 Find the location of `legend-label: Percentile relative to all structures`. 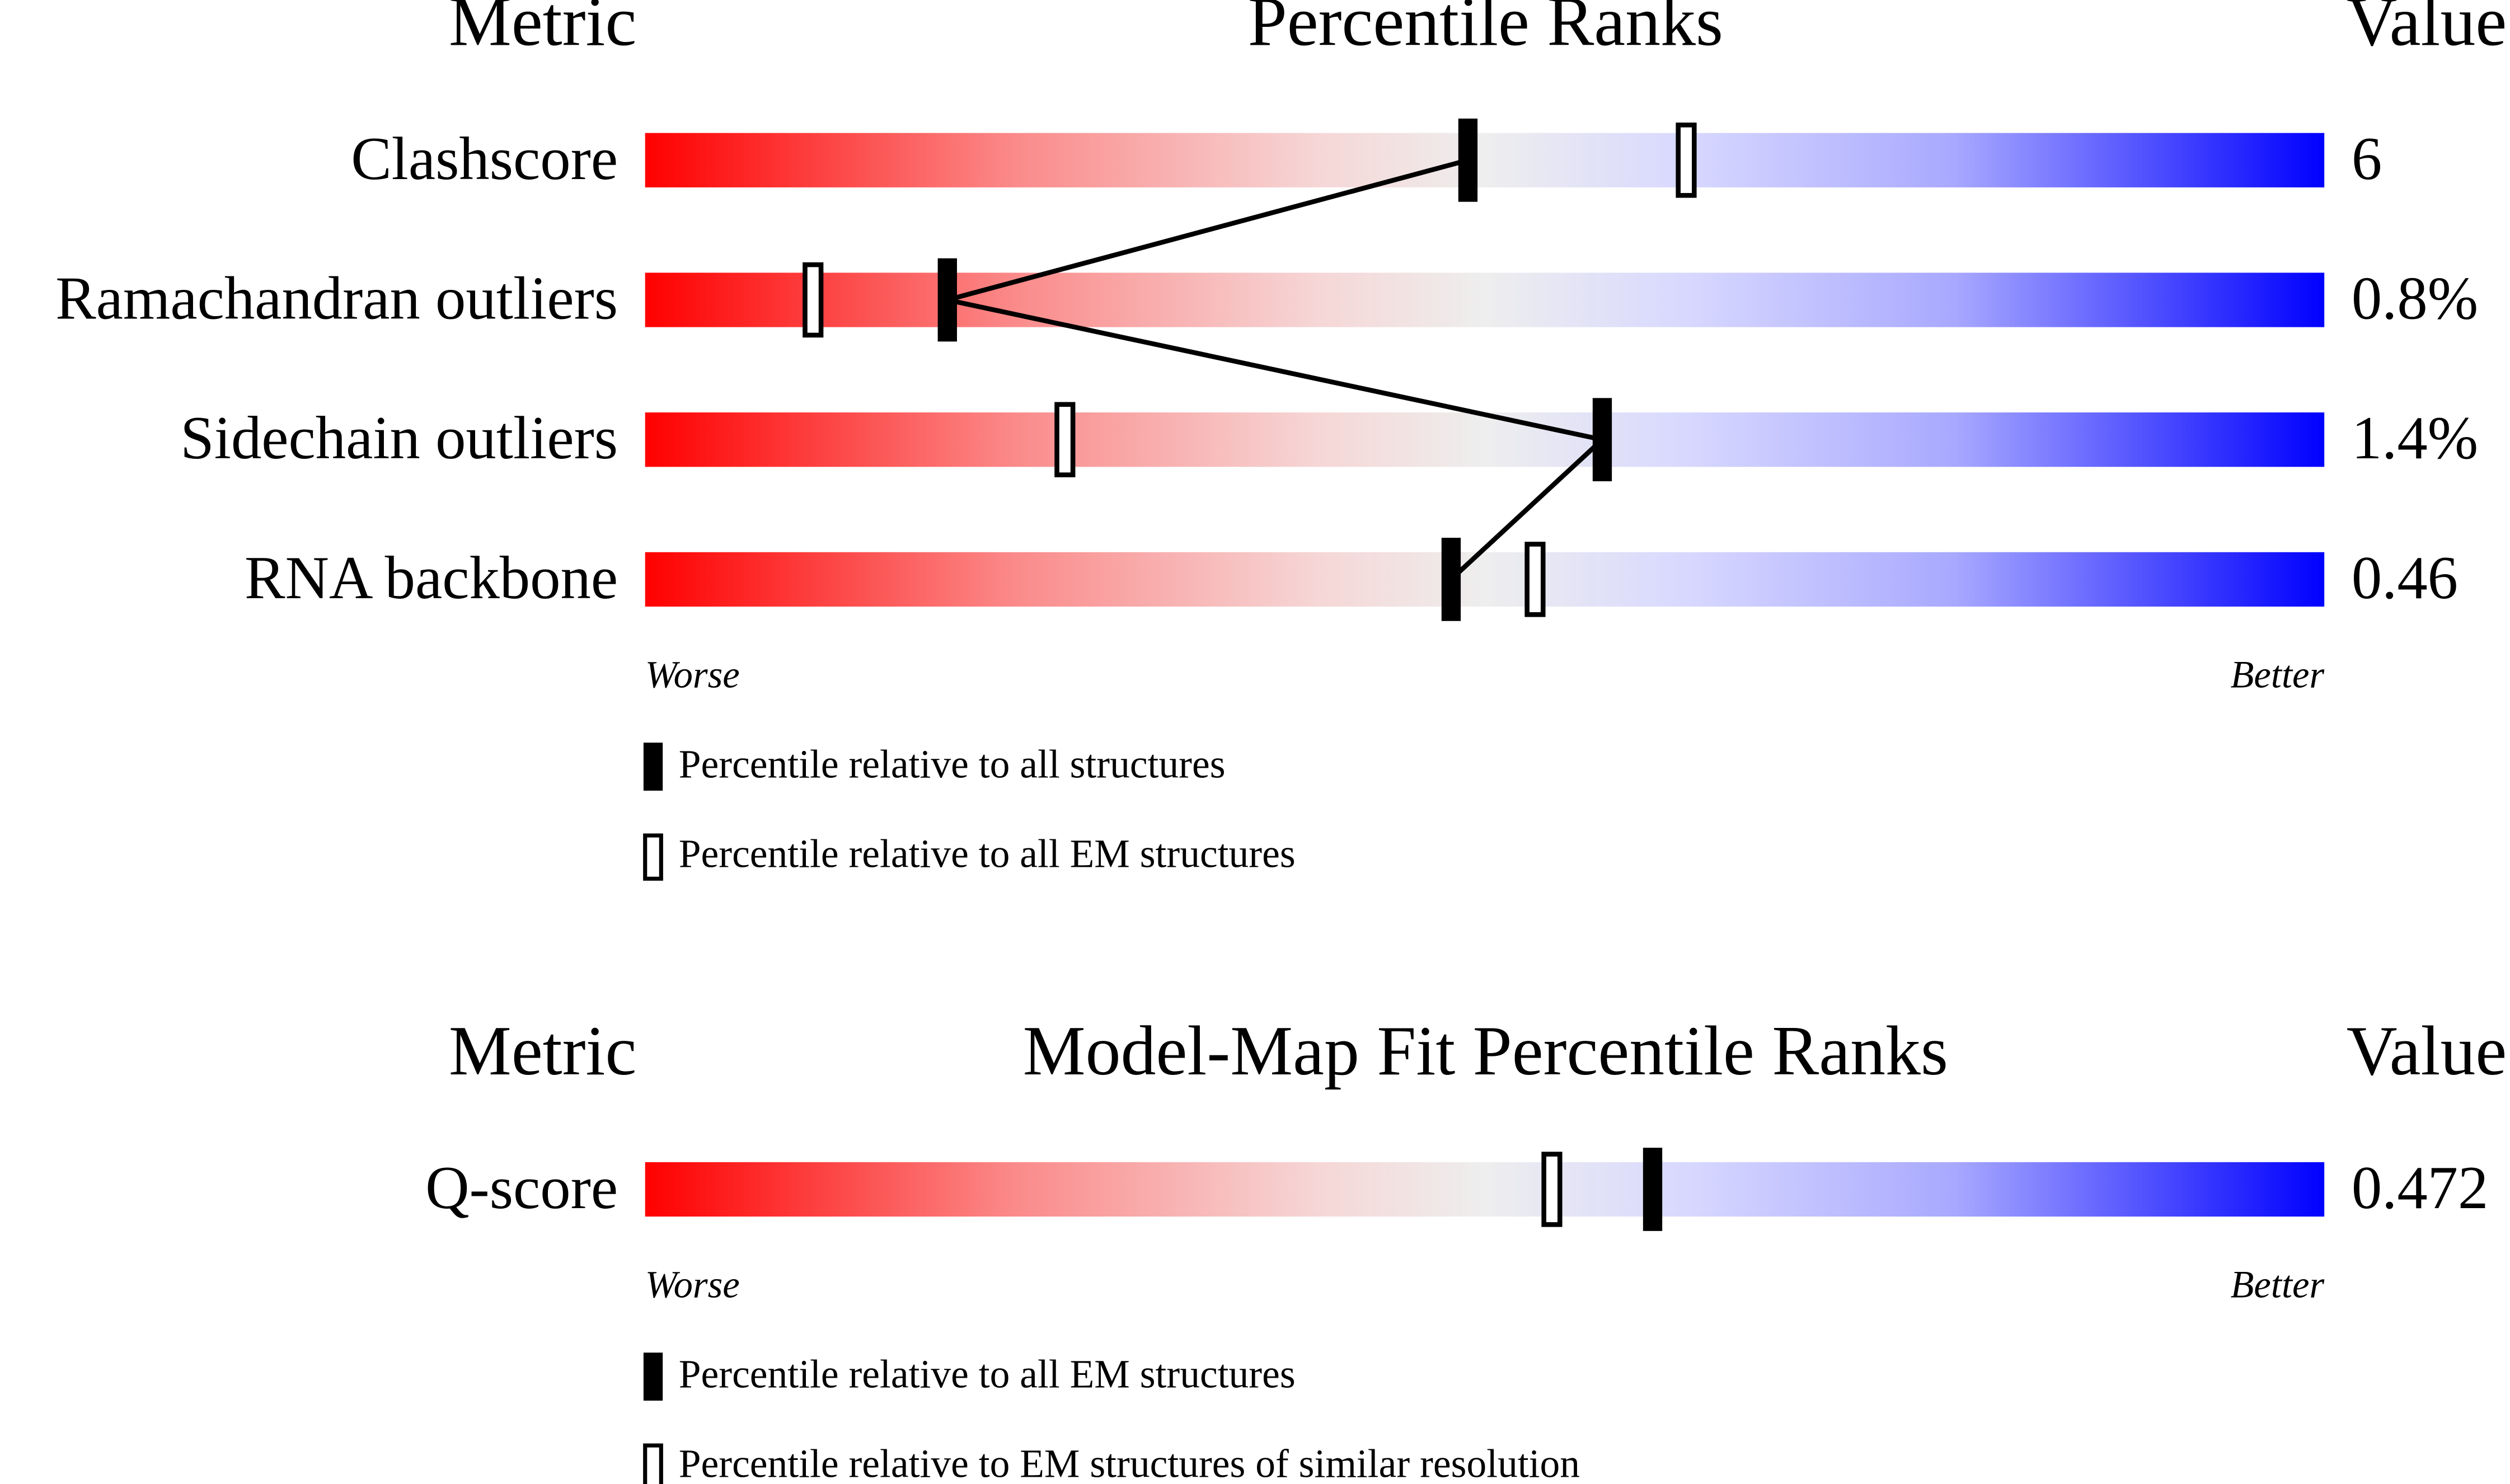

legend-label: Percentile relative to all structures is located at coordinates (953, 764).